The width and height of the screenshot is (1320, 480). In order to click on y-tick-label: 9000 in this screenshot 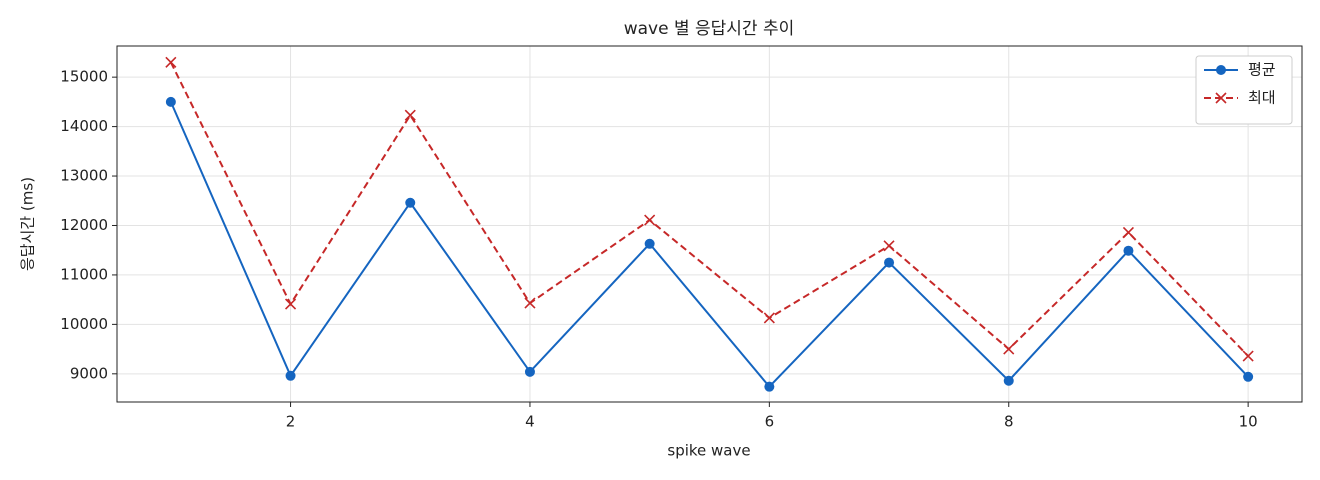, I will do `click(89, 373)`.